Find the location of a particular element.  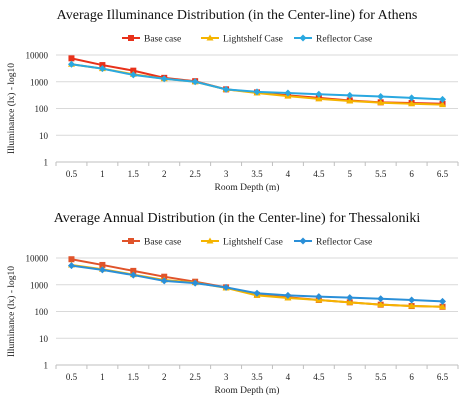

x-axis-title: Room Depth (m) is located at coordinates (247, 390).